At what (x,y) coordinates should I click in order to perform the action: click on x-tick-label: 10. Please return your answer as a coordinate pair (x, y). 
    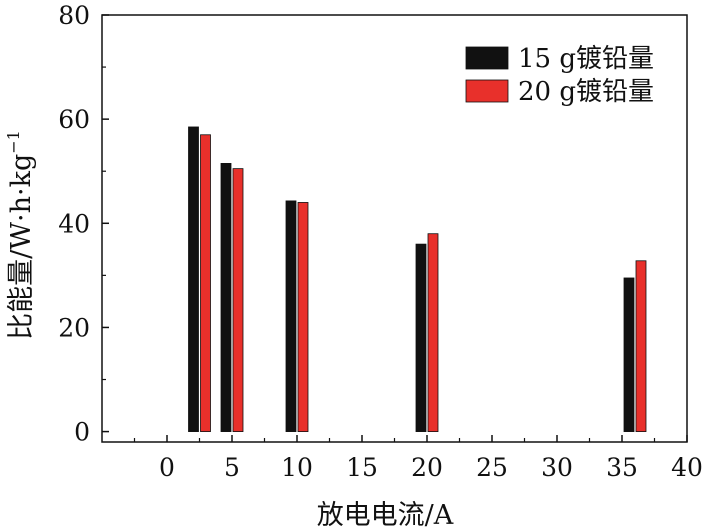
    Looking at the image, I should click on (297, 467).